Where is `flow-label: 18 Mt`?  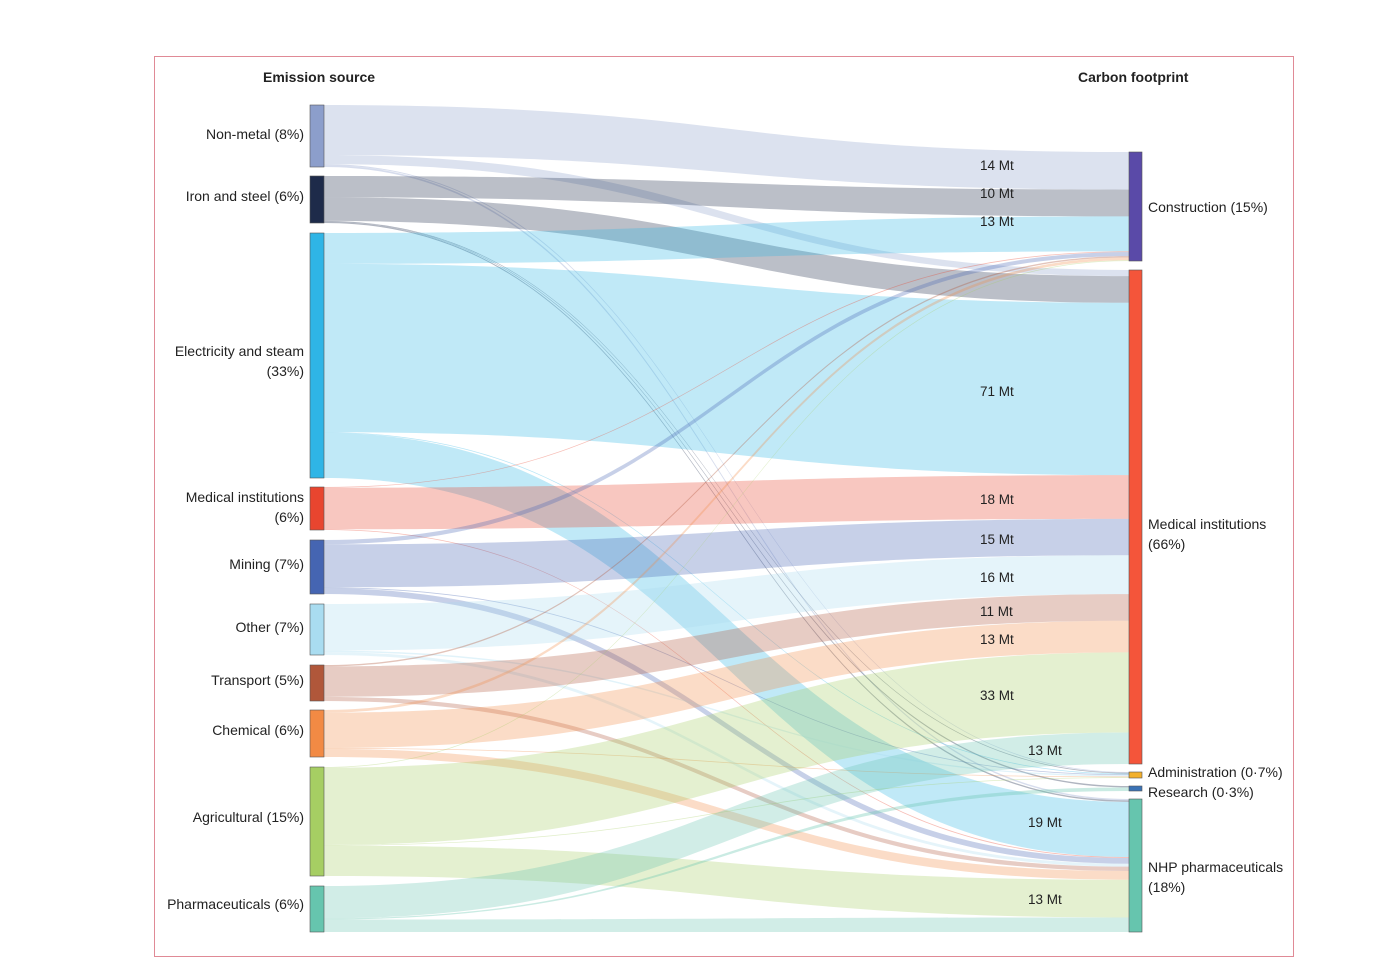 flow-label: 18 Mt is located at coordinates (997, 499).